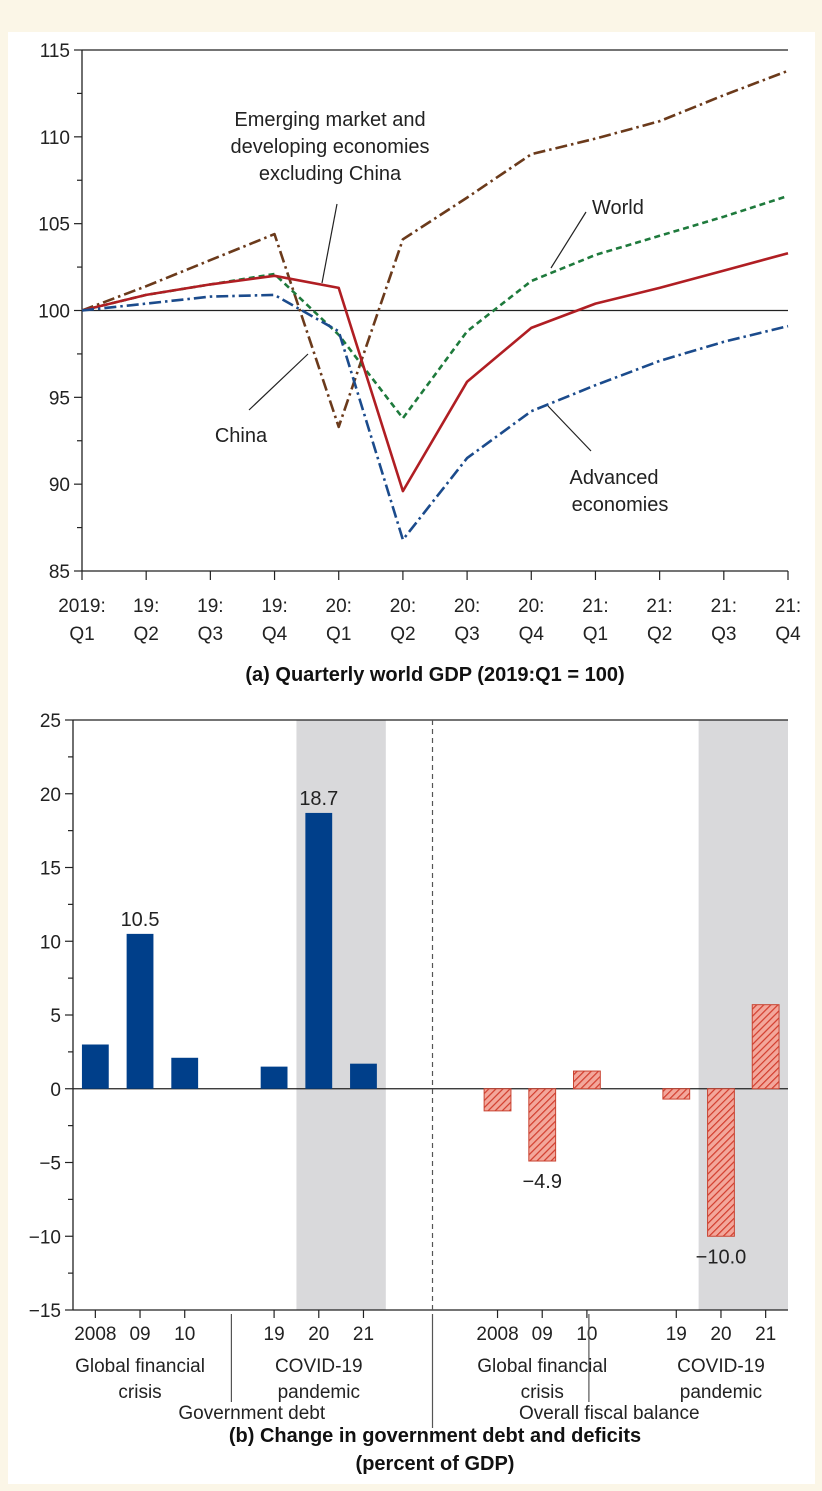 The image size is (822, 1491). What do you see at coordinates (435, 1464) in the screenshot?
I see `chart-b-caption-line-2: (percent of GDP)` at bounding box center [435, 1464].